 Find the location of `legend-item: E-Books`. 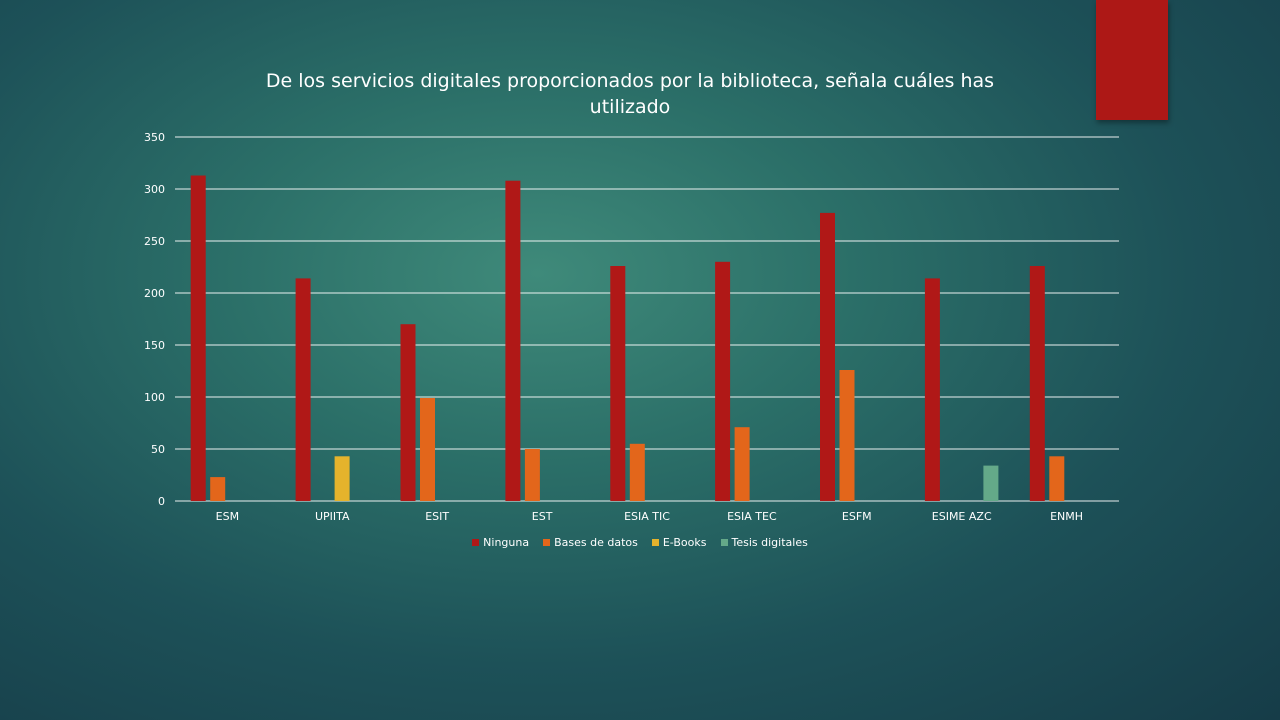

legend-item: E-Books is located at coordinates (679, 542).